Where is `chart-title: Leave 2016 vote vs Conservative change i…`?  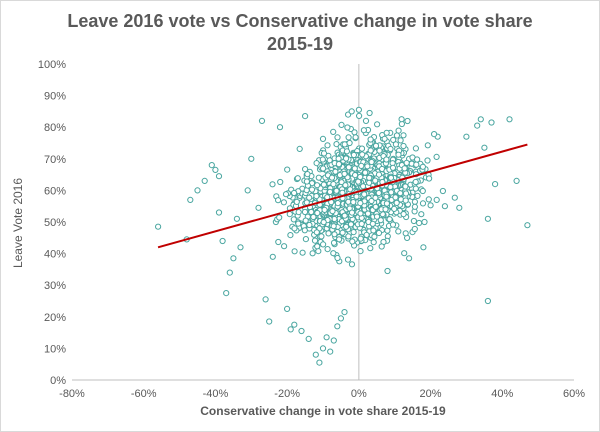
chart-title: Leave 2016 vote vs Conservative change i… is located at coordinates (300, 33).